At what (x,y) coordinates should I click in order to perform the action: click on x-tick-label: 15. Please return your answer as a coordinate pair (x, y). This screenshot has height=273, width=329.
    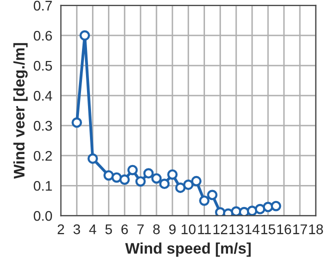
    Looking at the image, I should click on (268, 229).